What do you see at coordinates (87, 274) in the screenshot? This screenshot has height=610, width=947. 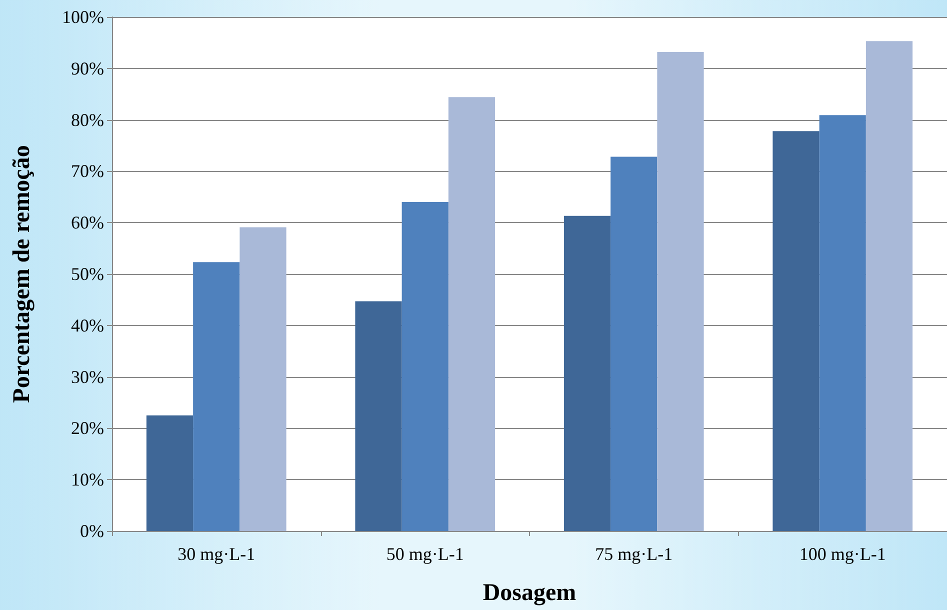 I see `y-tick-label: 50%` at bounding box center [87, 274].